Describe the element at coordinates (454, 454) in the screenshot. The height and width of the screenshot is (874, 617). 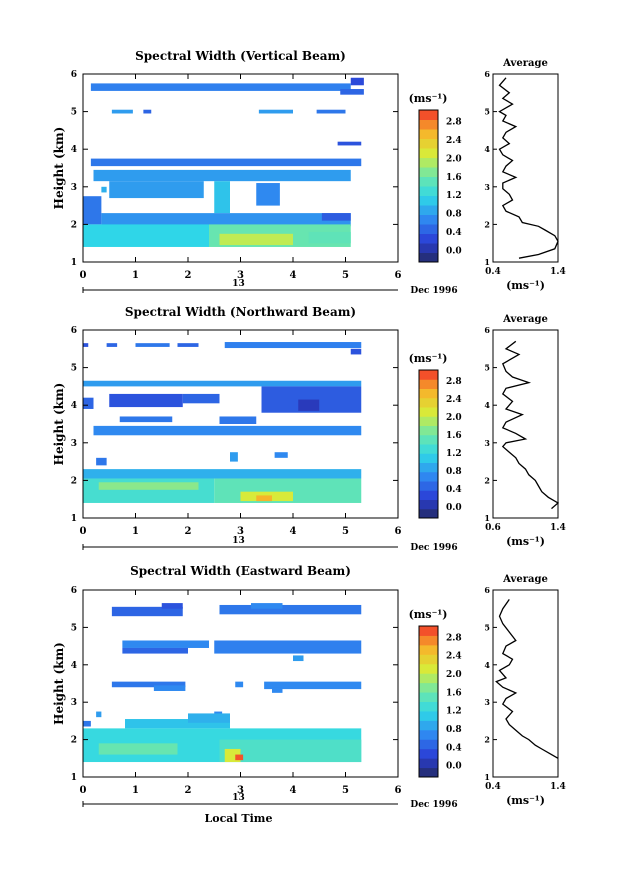
I see `colorbar-tick-label: 1.2` at that location.